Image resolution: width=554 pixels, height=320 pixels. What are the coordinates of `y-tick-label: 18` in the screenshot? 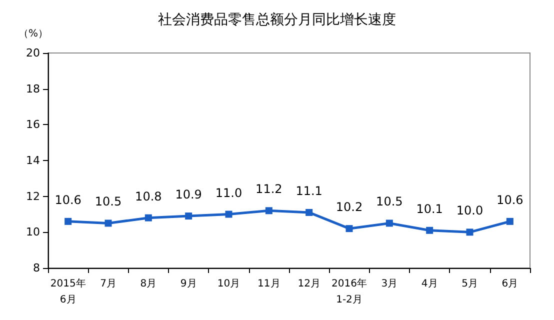 It's located at (33, 89).